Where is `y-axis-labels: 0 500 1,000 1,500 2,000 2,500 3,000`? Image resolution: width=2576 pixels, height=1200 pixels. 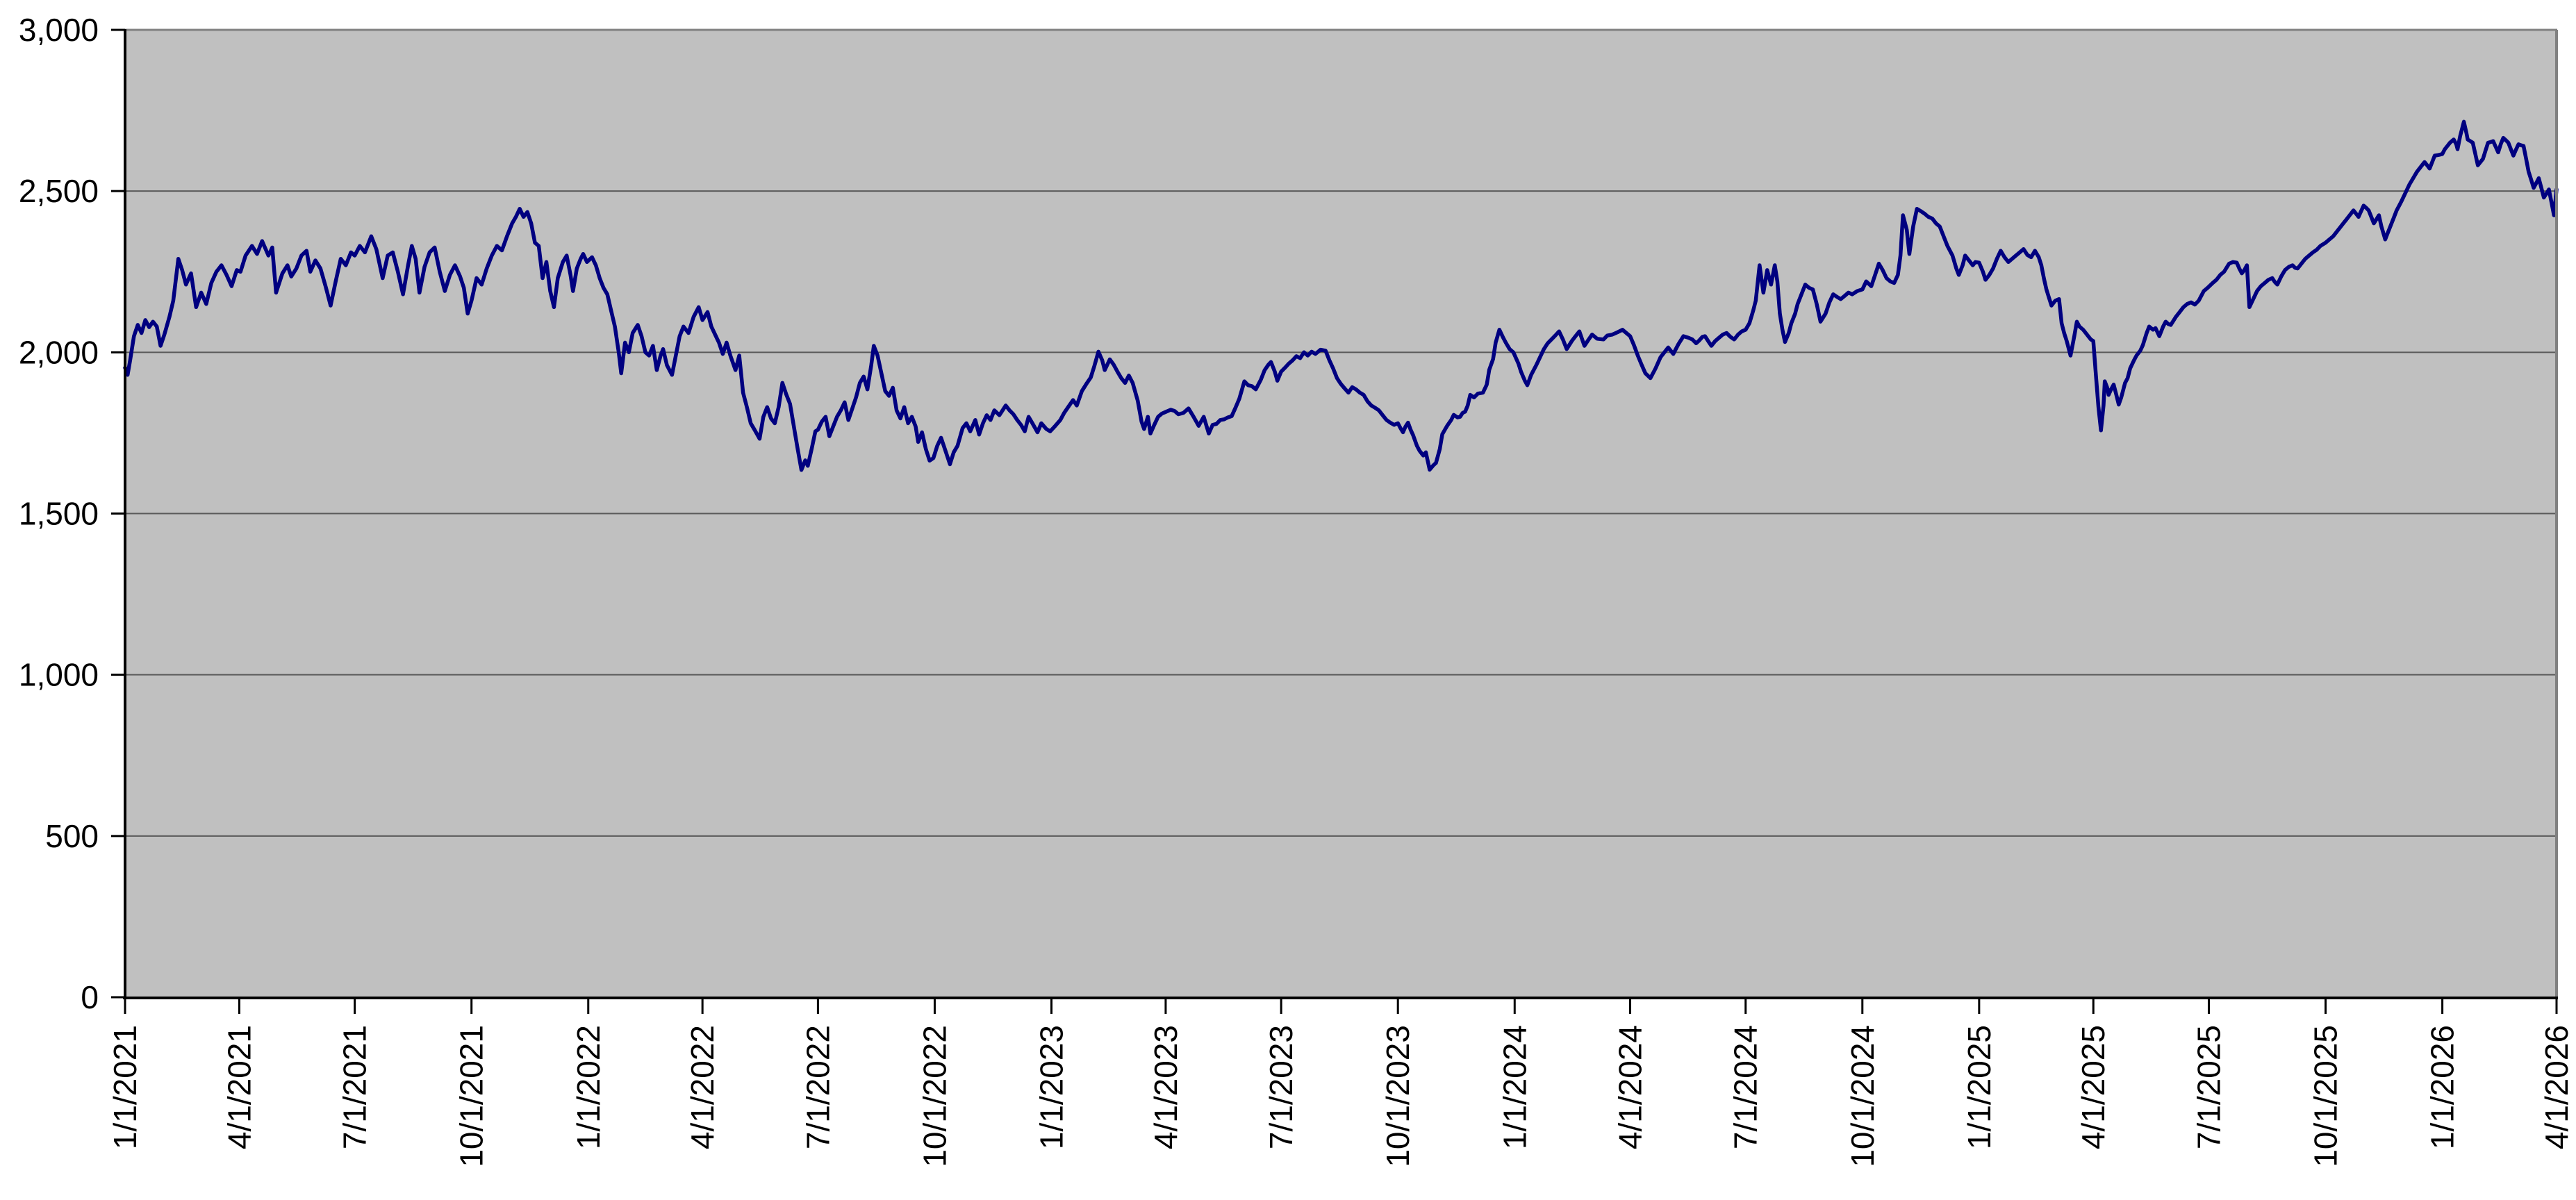 y-axis-labels: 0 500 1,000 1,500 2,000 2,500 3,000 is located at coordinates (59, 513).